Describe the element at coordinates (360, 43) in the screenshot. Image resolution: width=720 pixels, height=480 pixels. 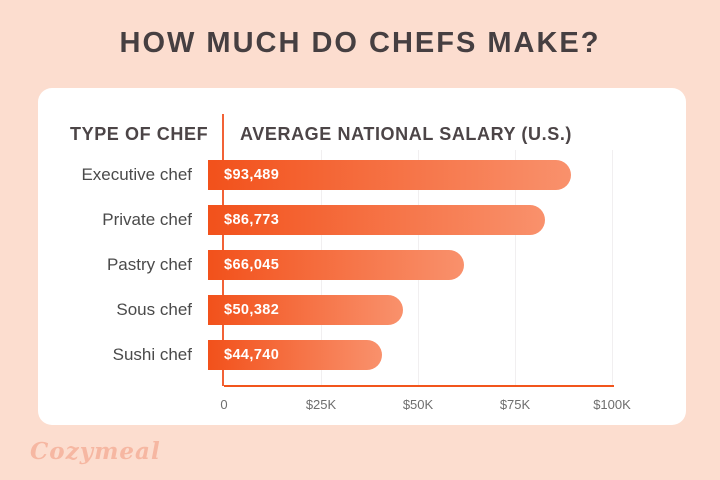
I see `page-title: HOW MUCH DO CHEFS MAKE?` at that location.